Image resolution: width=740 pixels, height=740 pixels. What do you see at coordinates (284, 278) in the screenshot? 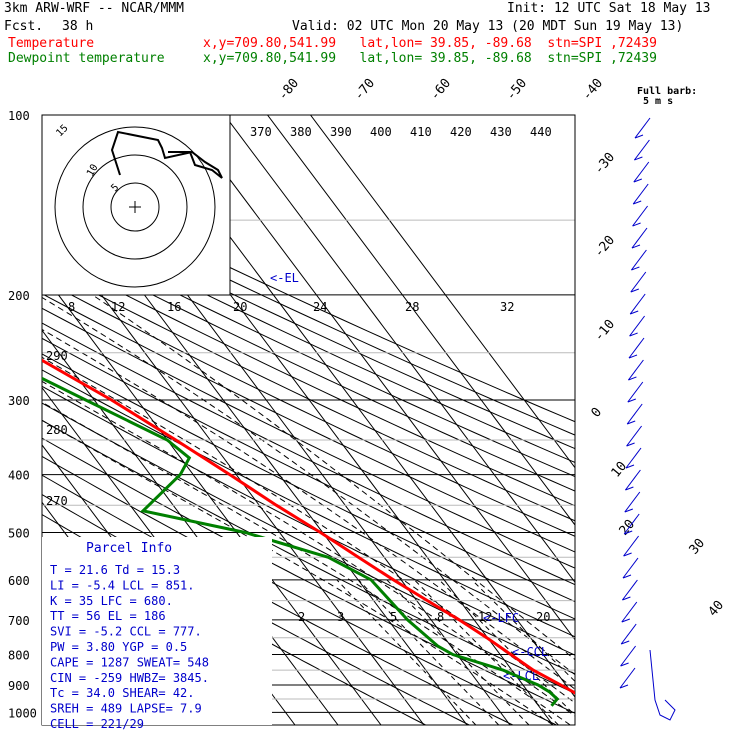
I see `el-marker: <-EL` at bounding box center [284, 278].